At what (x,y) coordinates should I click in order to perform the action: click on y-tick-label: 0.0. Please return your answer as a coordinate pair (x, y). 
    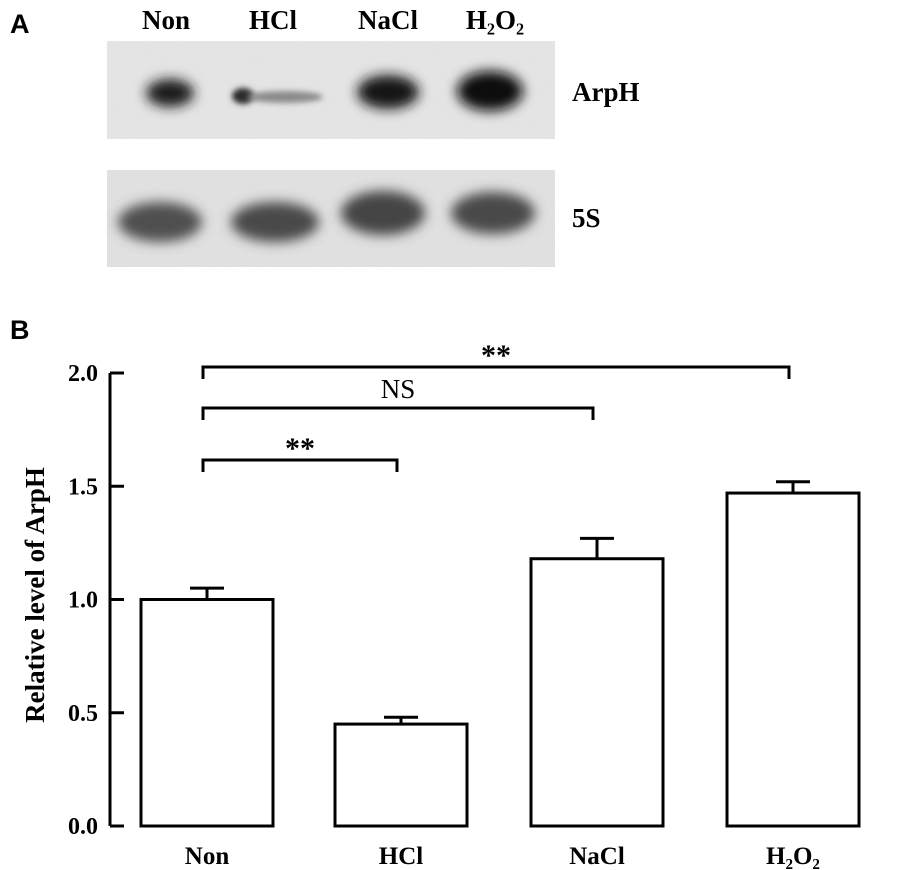
    Looking at the image, I should click on (83, 827).